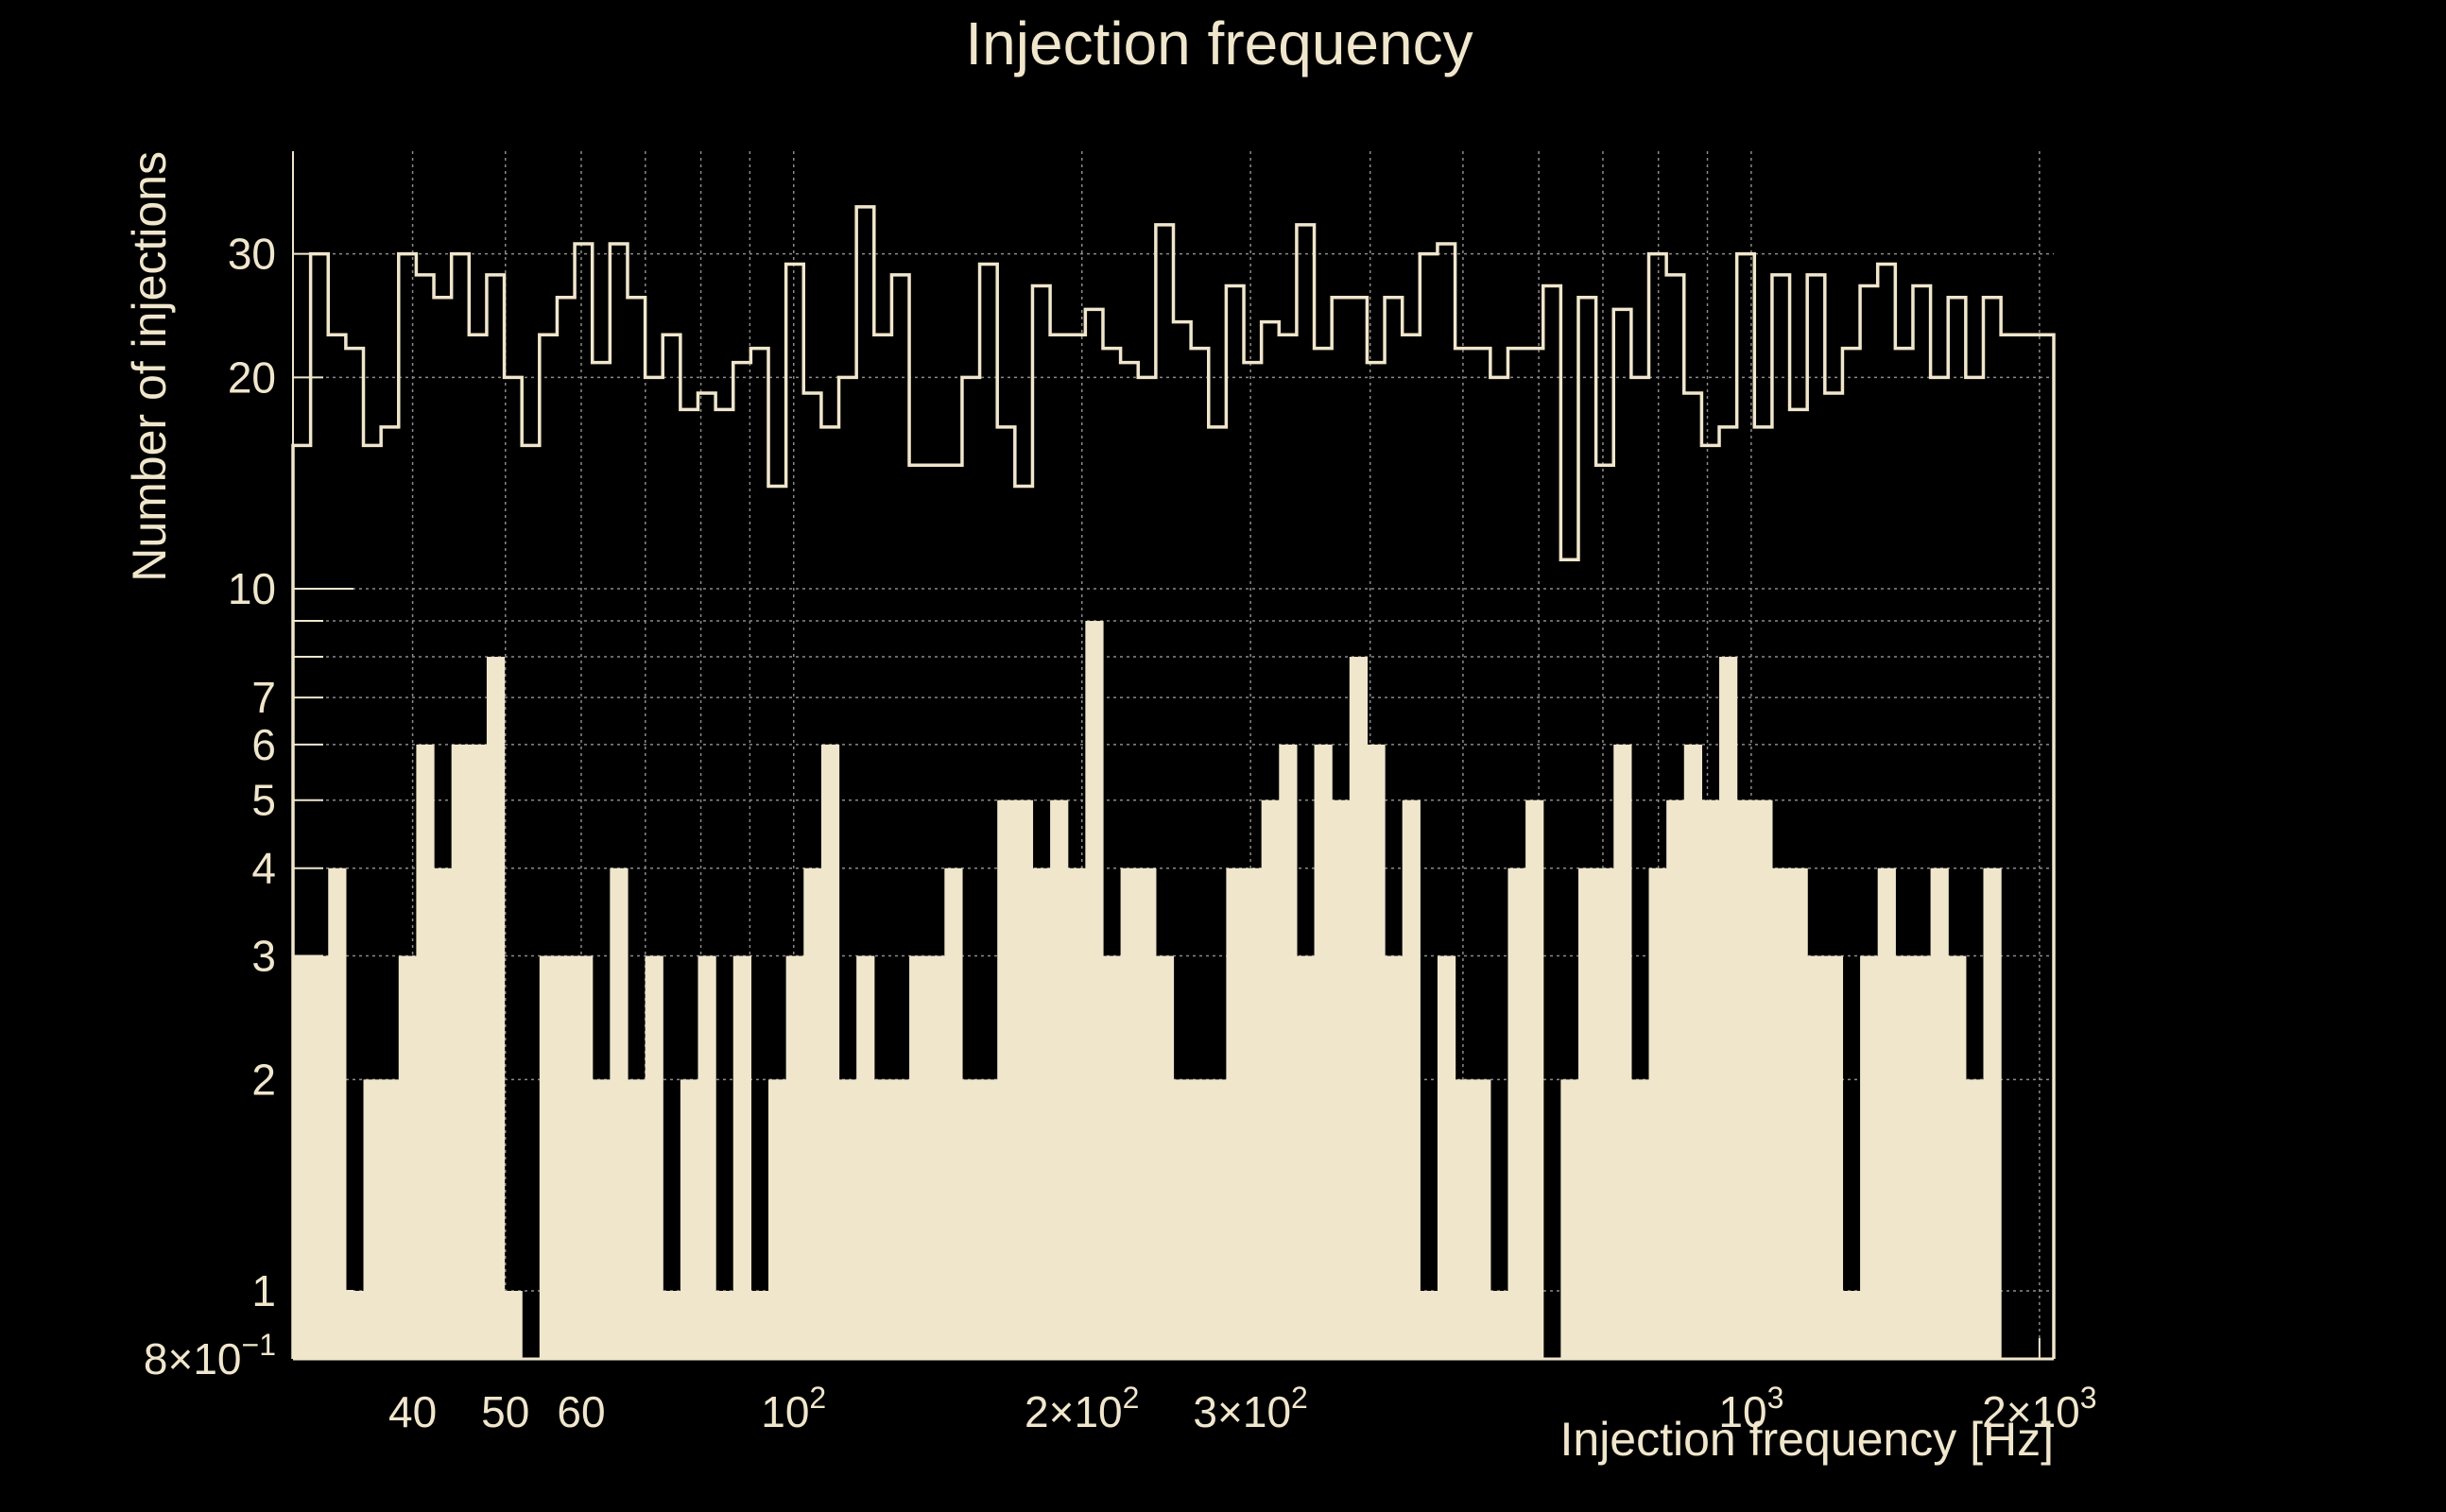 This screenshot has width=2446, height=1512. What do you see at coordinates (1082, 1408) in the screenshot?
I see `x-tick-label: 2×10²` at bounding box center [1082, 1408].